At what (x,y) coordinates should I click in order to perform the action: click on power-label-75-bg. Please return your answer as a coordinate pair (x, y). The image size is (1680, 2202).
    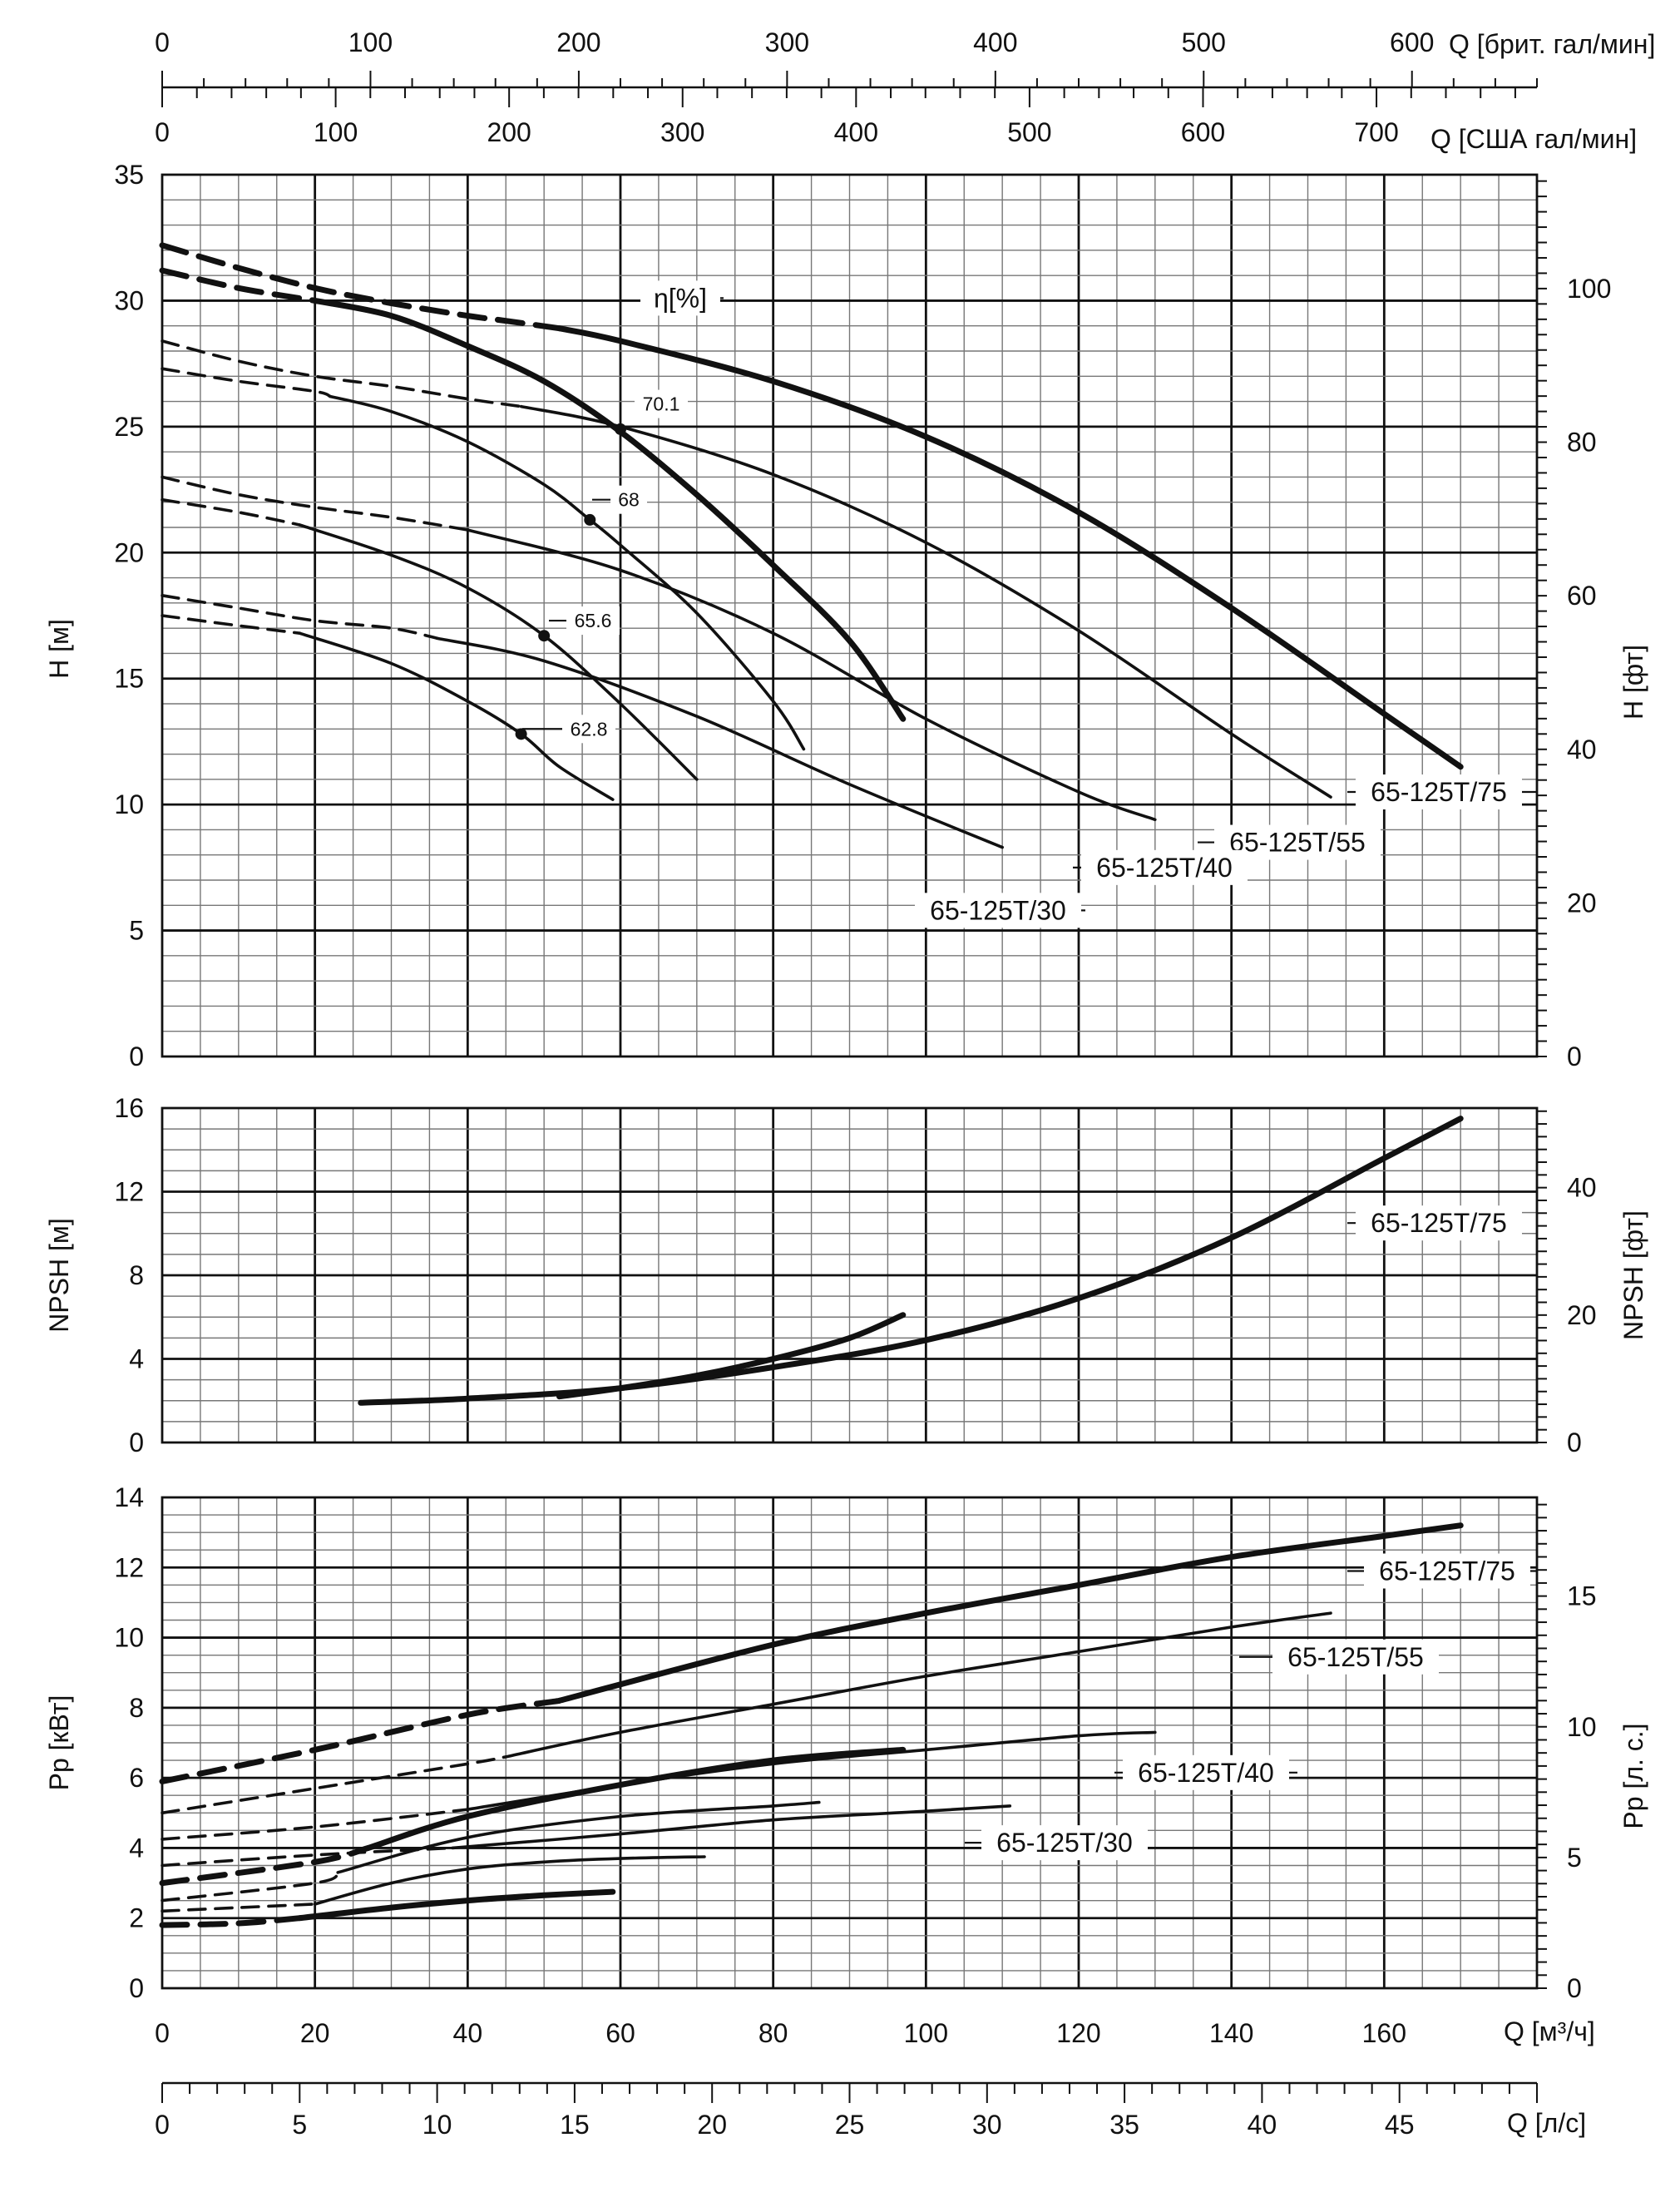
    Looking at the image, I should click on (1447, 1571).